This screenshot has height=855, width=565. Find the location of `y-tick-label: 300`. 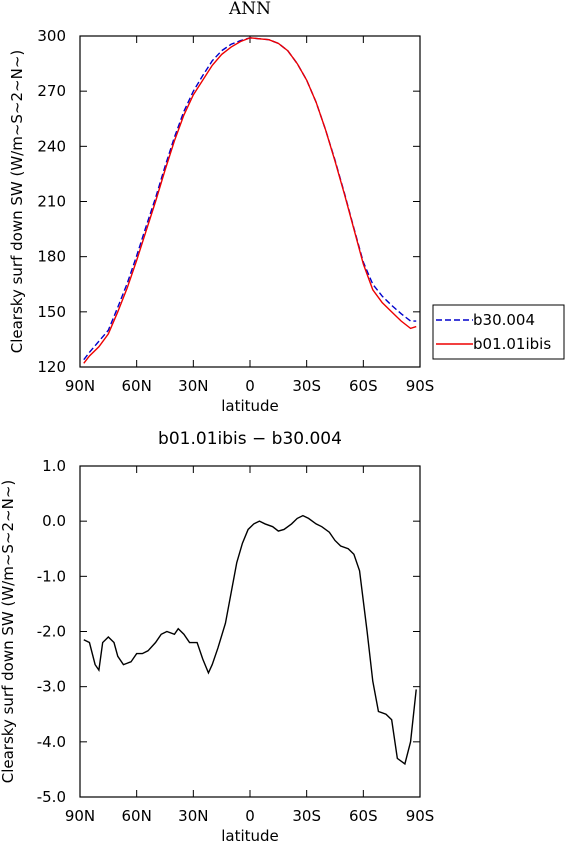

y-tick-label: 300 is located at coordinates (51, 36).